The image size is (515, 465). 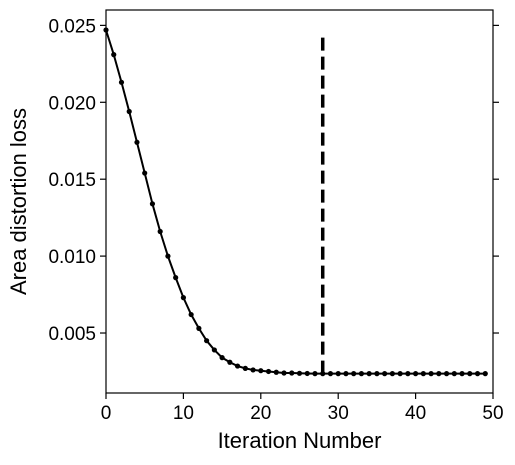 I want to click on x-tick-label: 10, so click(x=183, y=413).